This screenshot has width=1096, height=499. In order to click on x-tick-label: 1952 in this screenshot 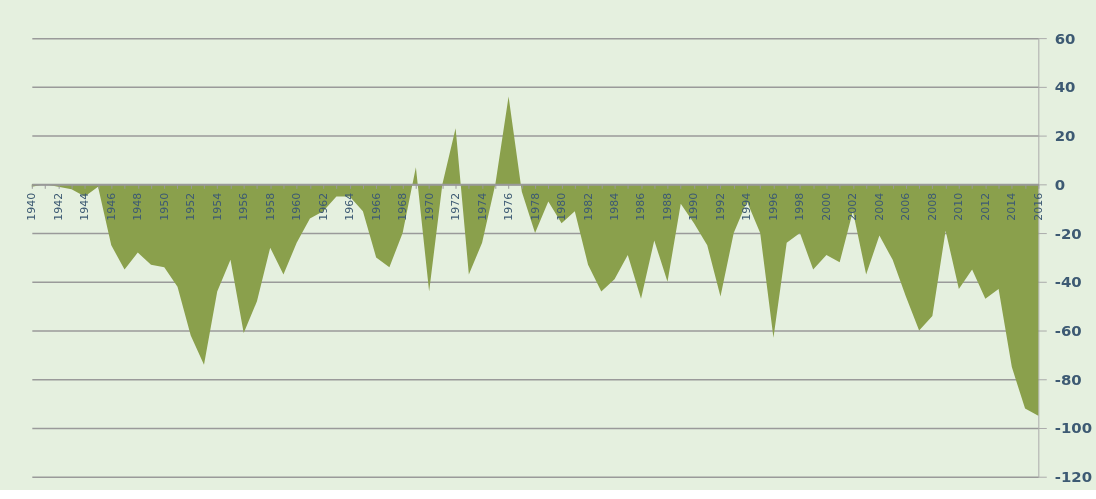, I will do `click(191, 206)`.